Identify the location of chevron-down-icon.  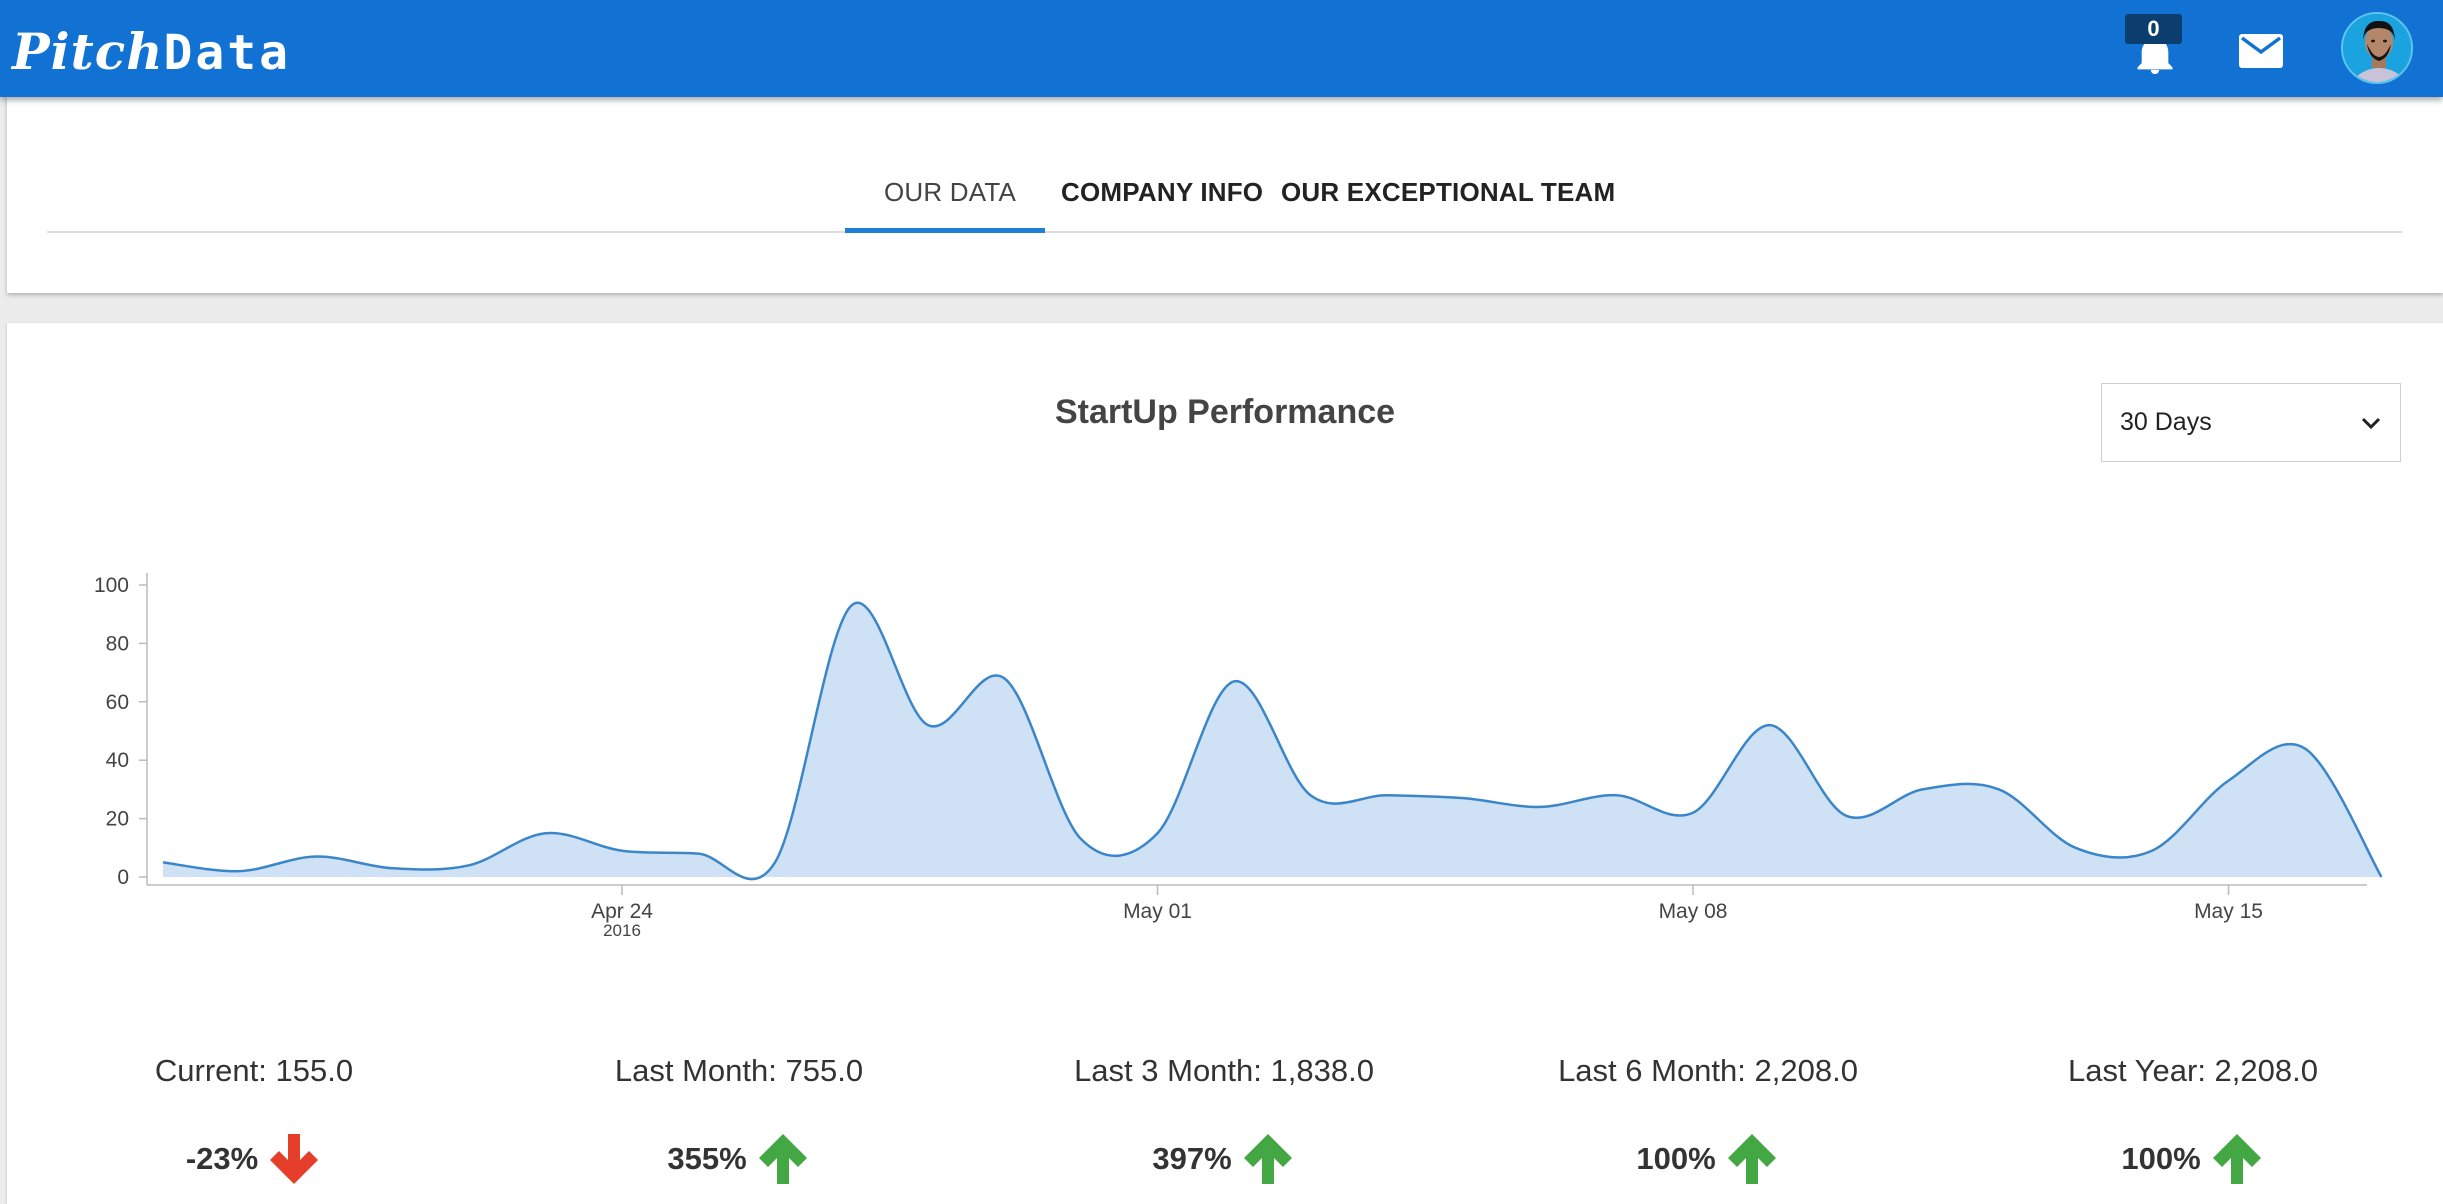
(2371, 423).